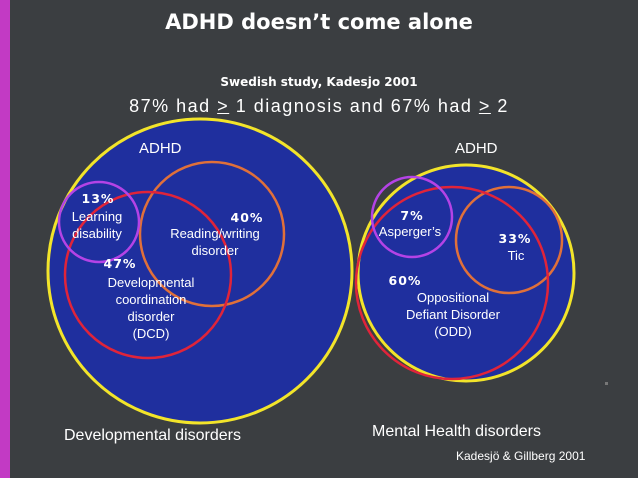 Image resolution: width=638 pixels, height=478 pixels. I want to click on right-asperger-pct: 7%, so click(411, 215).